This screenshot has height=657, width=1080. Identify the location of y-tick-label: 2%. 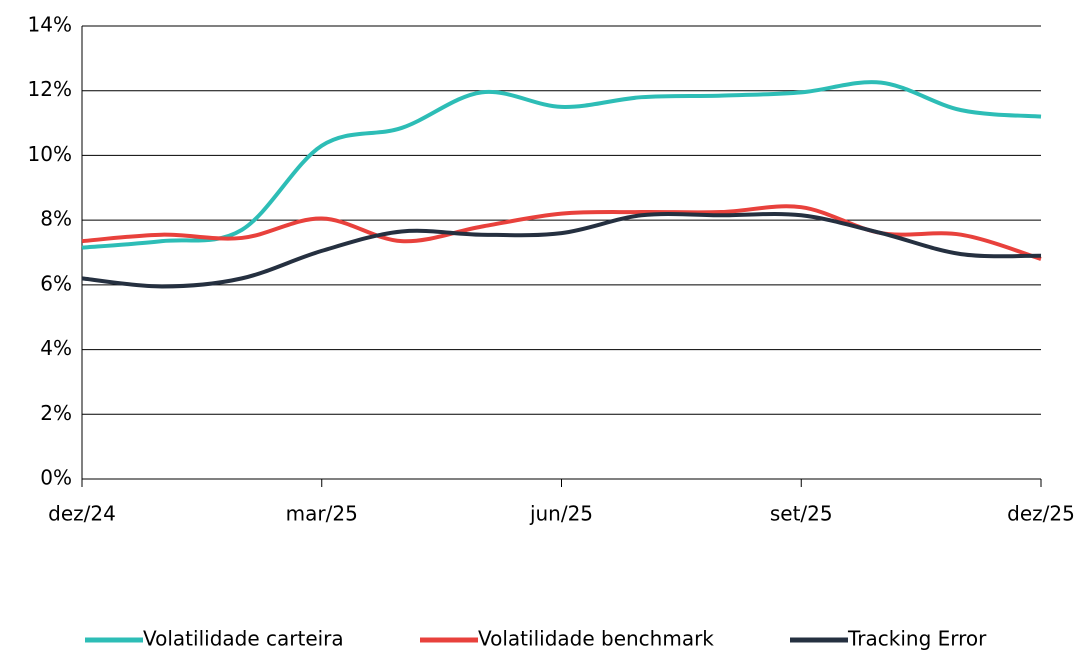
(56, 413).